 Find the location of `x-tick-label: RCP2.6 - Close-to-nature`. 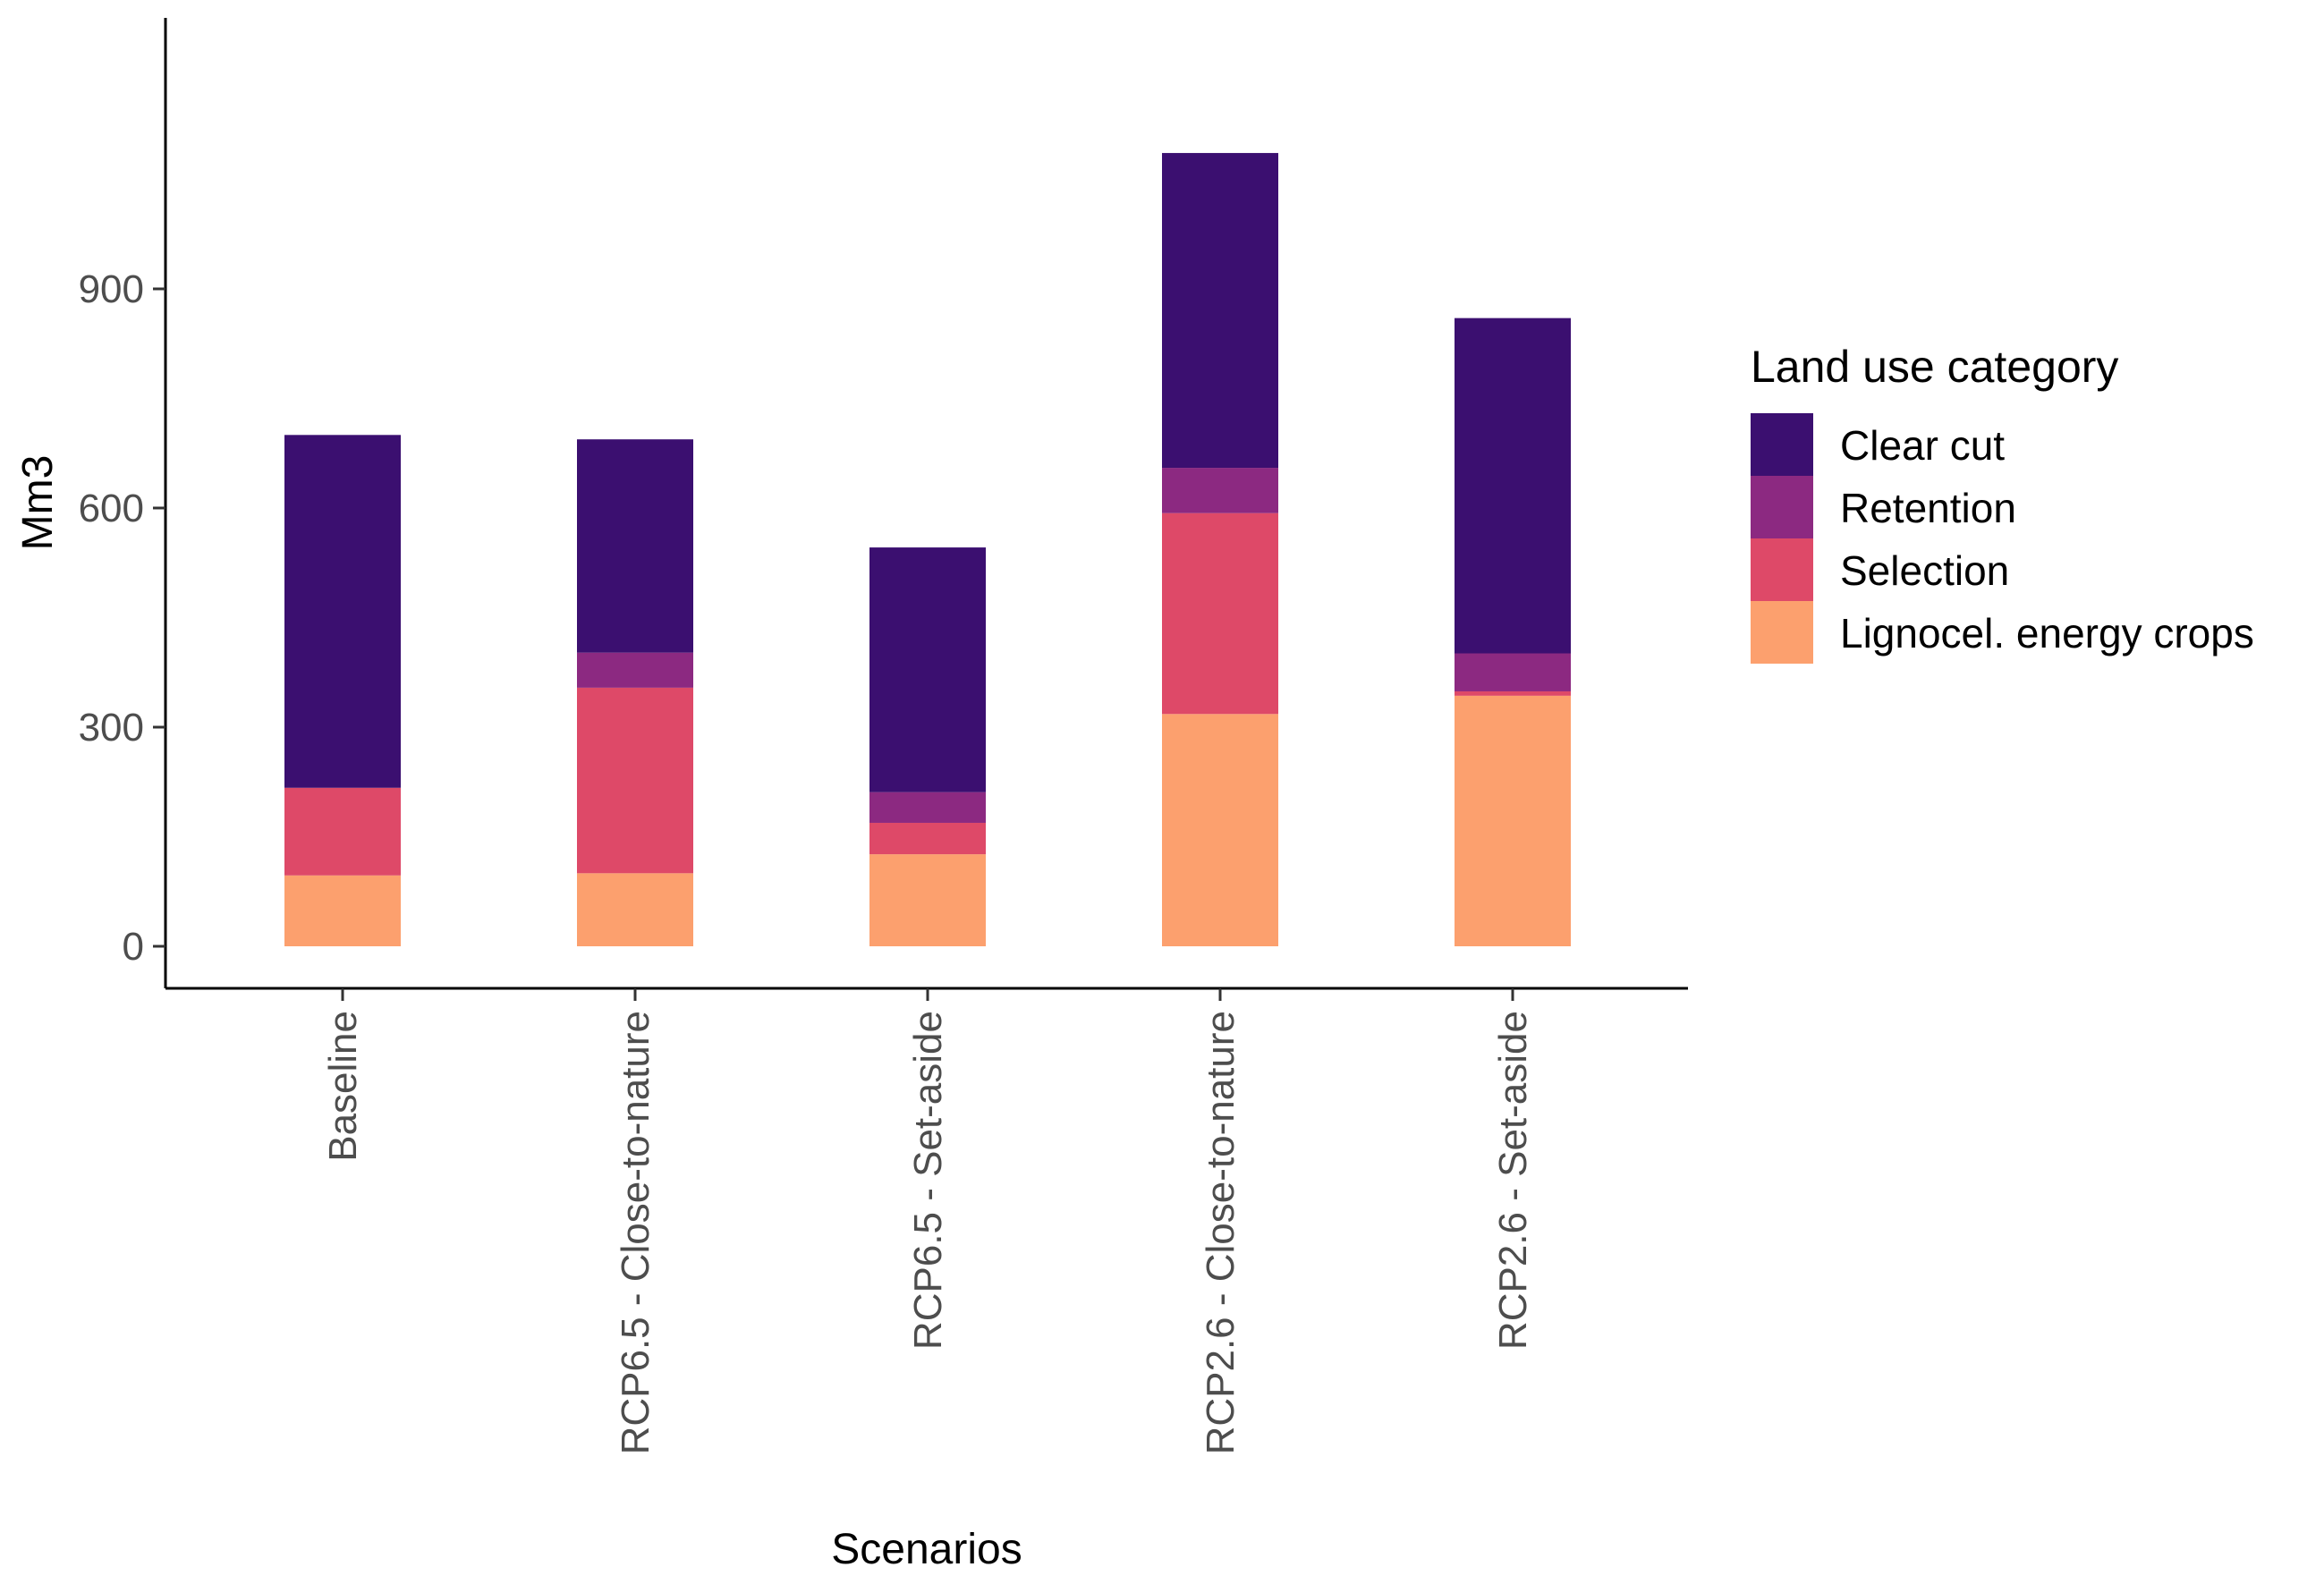

x-tick-label: RCP2.6 - Close-to-nature is located at coordinates (1221, 1232).